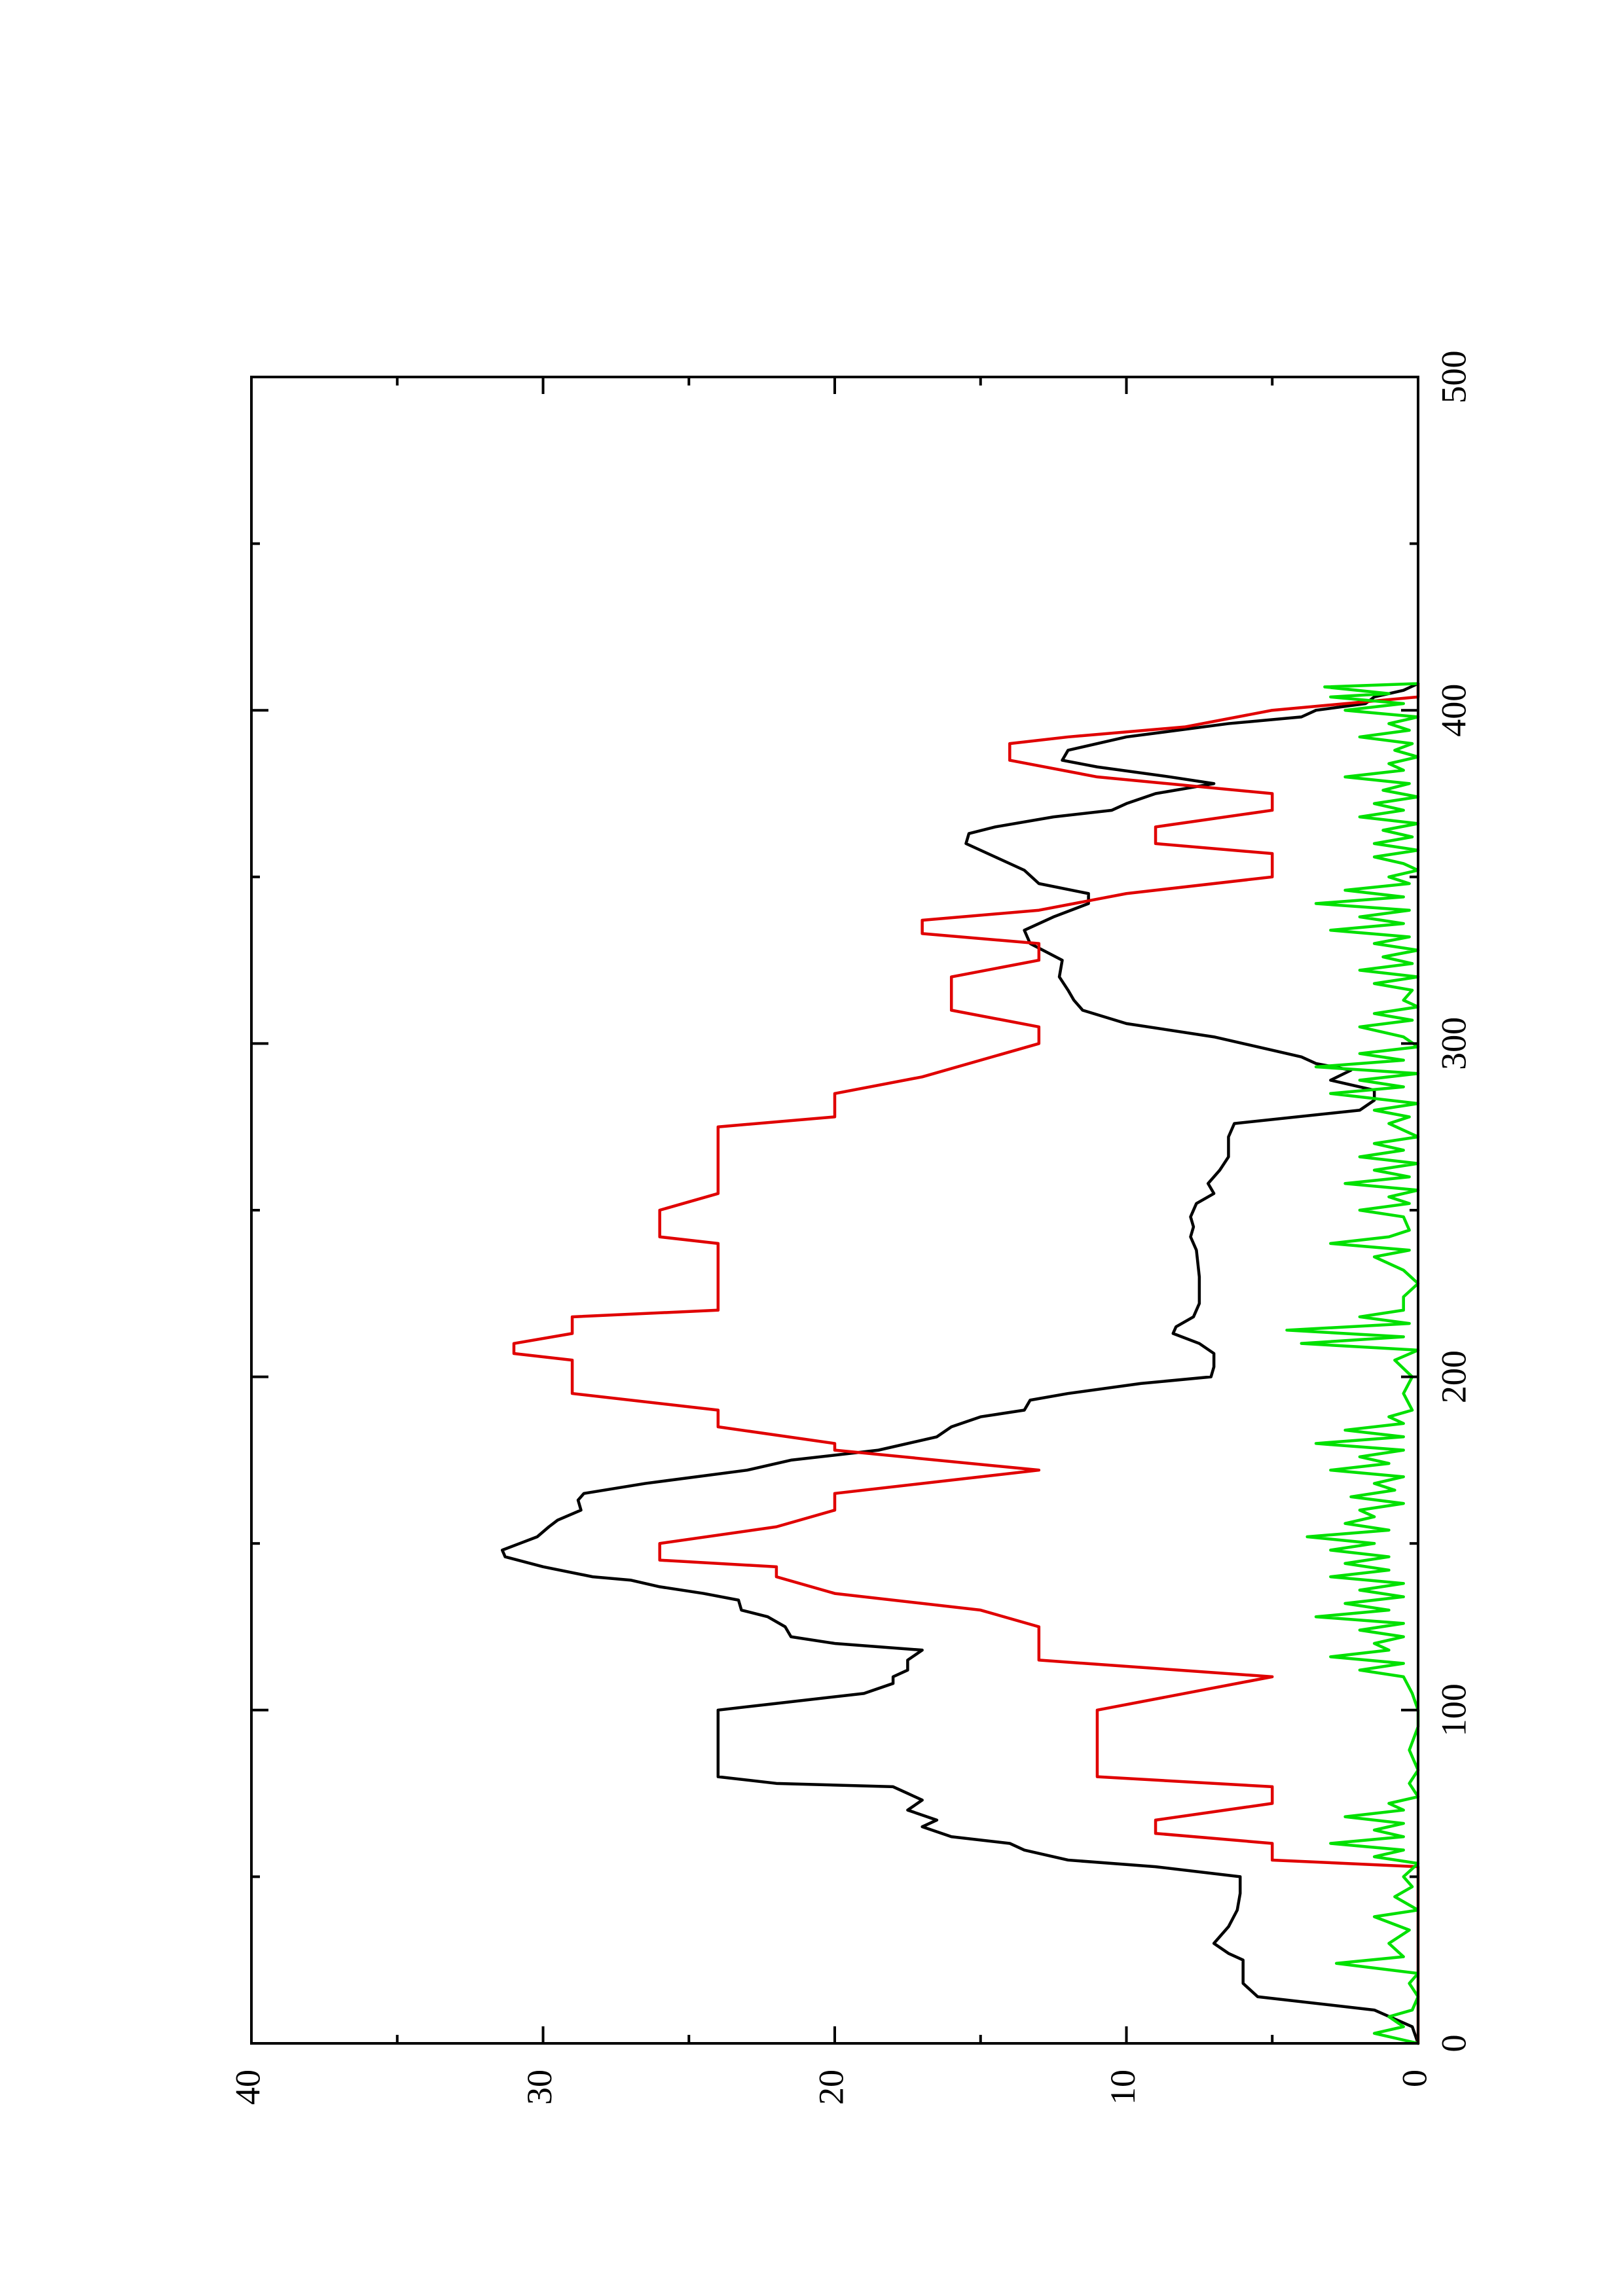  Describe the element at coordinates (1414, 2078) in the screenshot. I see `y-tick-label: 0` at that location.